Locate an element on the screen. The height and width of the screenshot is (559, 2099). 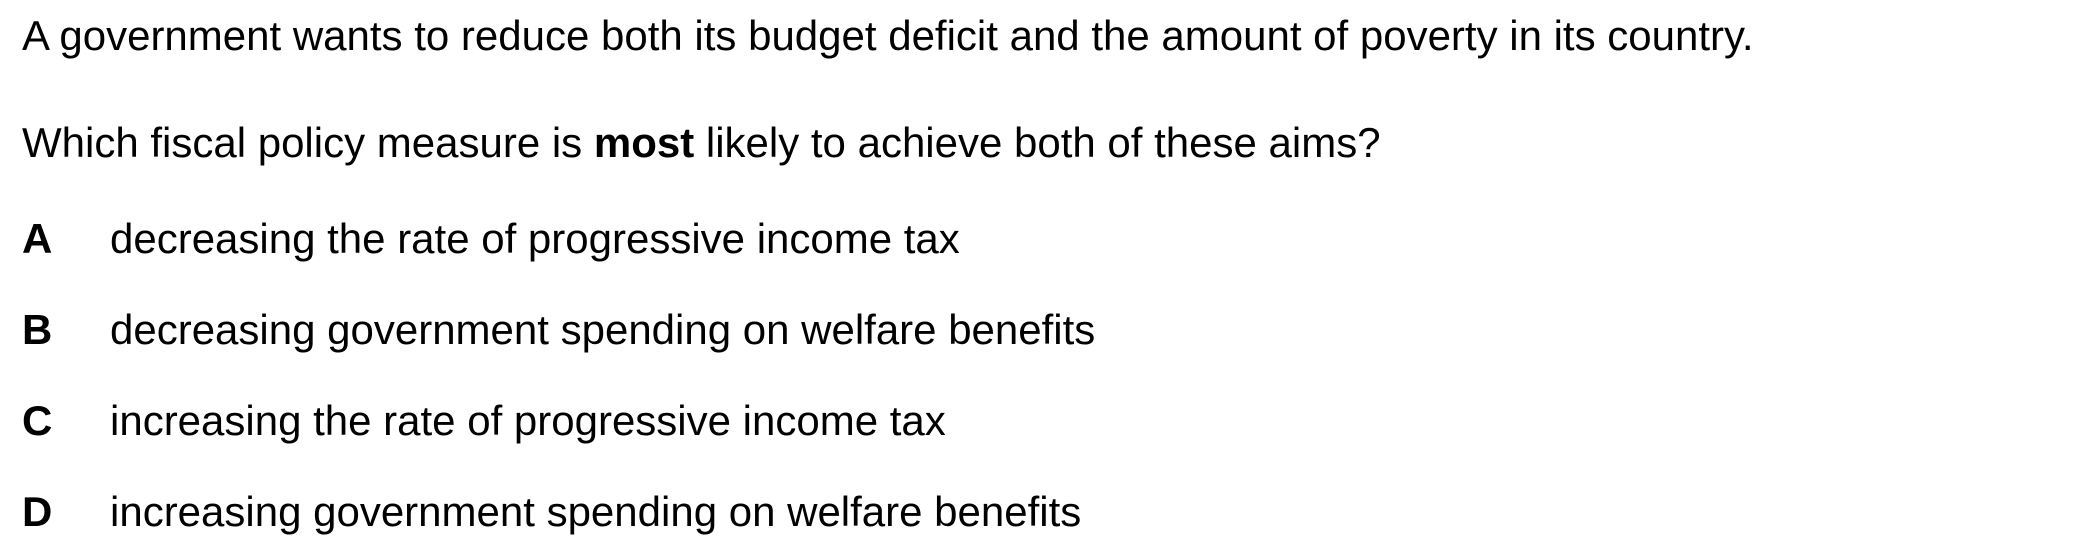
option-letter: C is located at coordinates (37, 420).